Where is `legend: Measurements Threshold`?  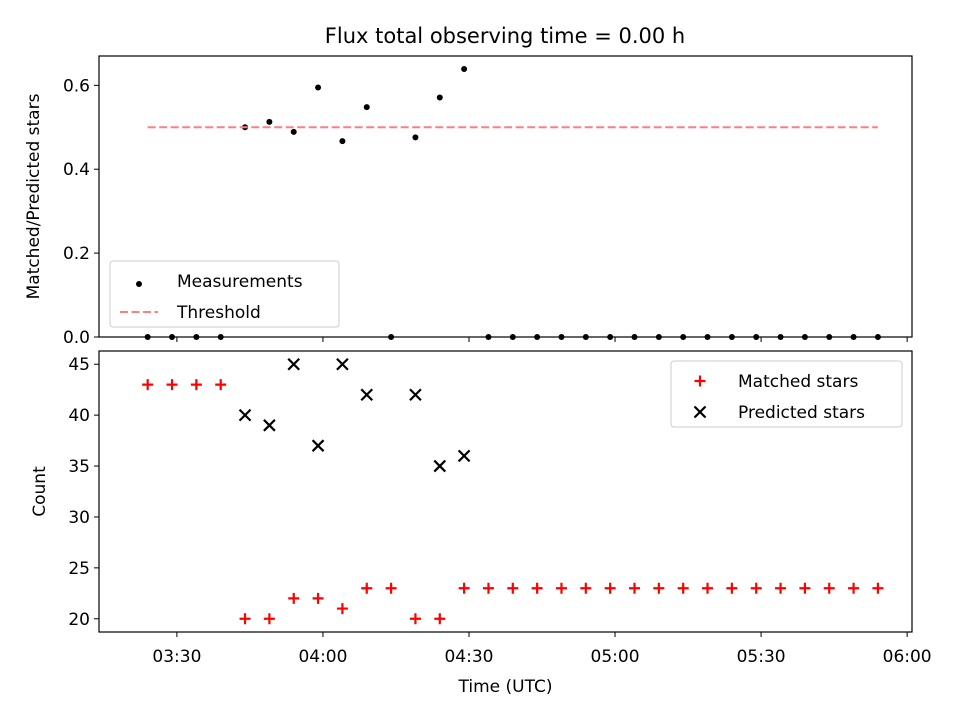 legend: Measurements Threshold is located at coordinates (224, 294).